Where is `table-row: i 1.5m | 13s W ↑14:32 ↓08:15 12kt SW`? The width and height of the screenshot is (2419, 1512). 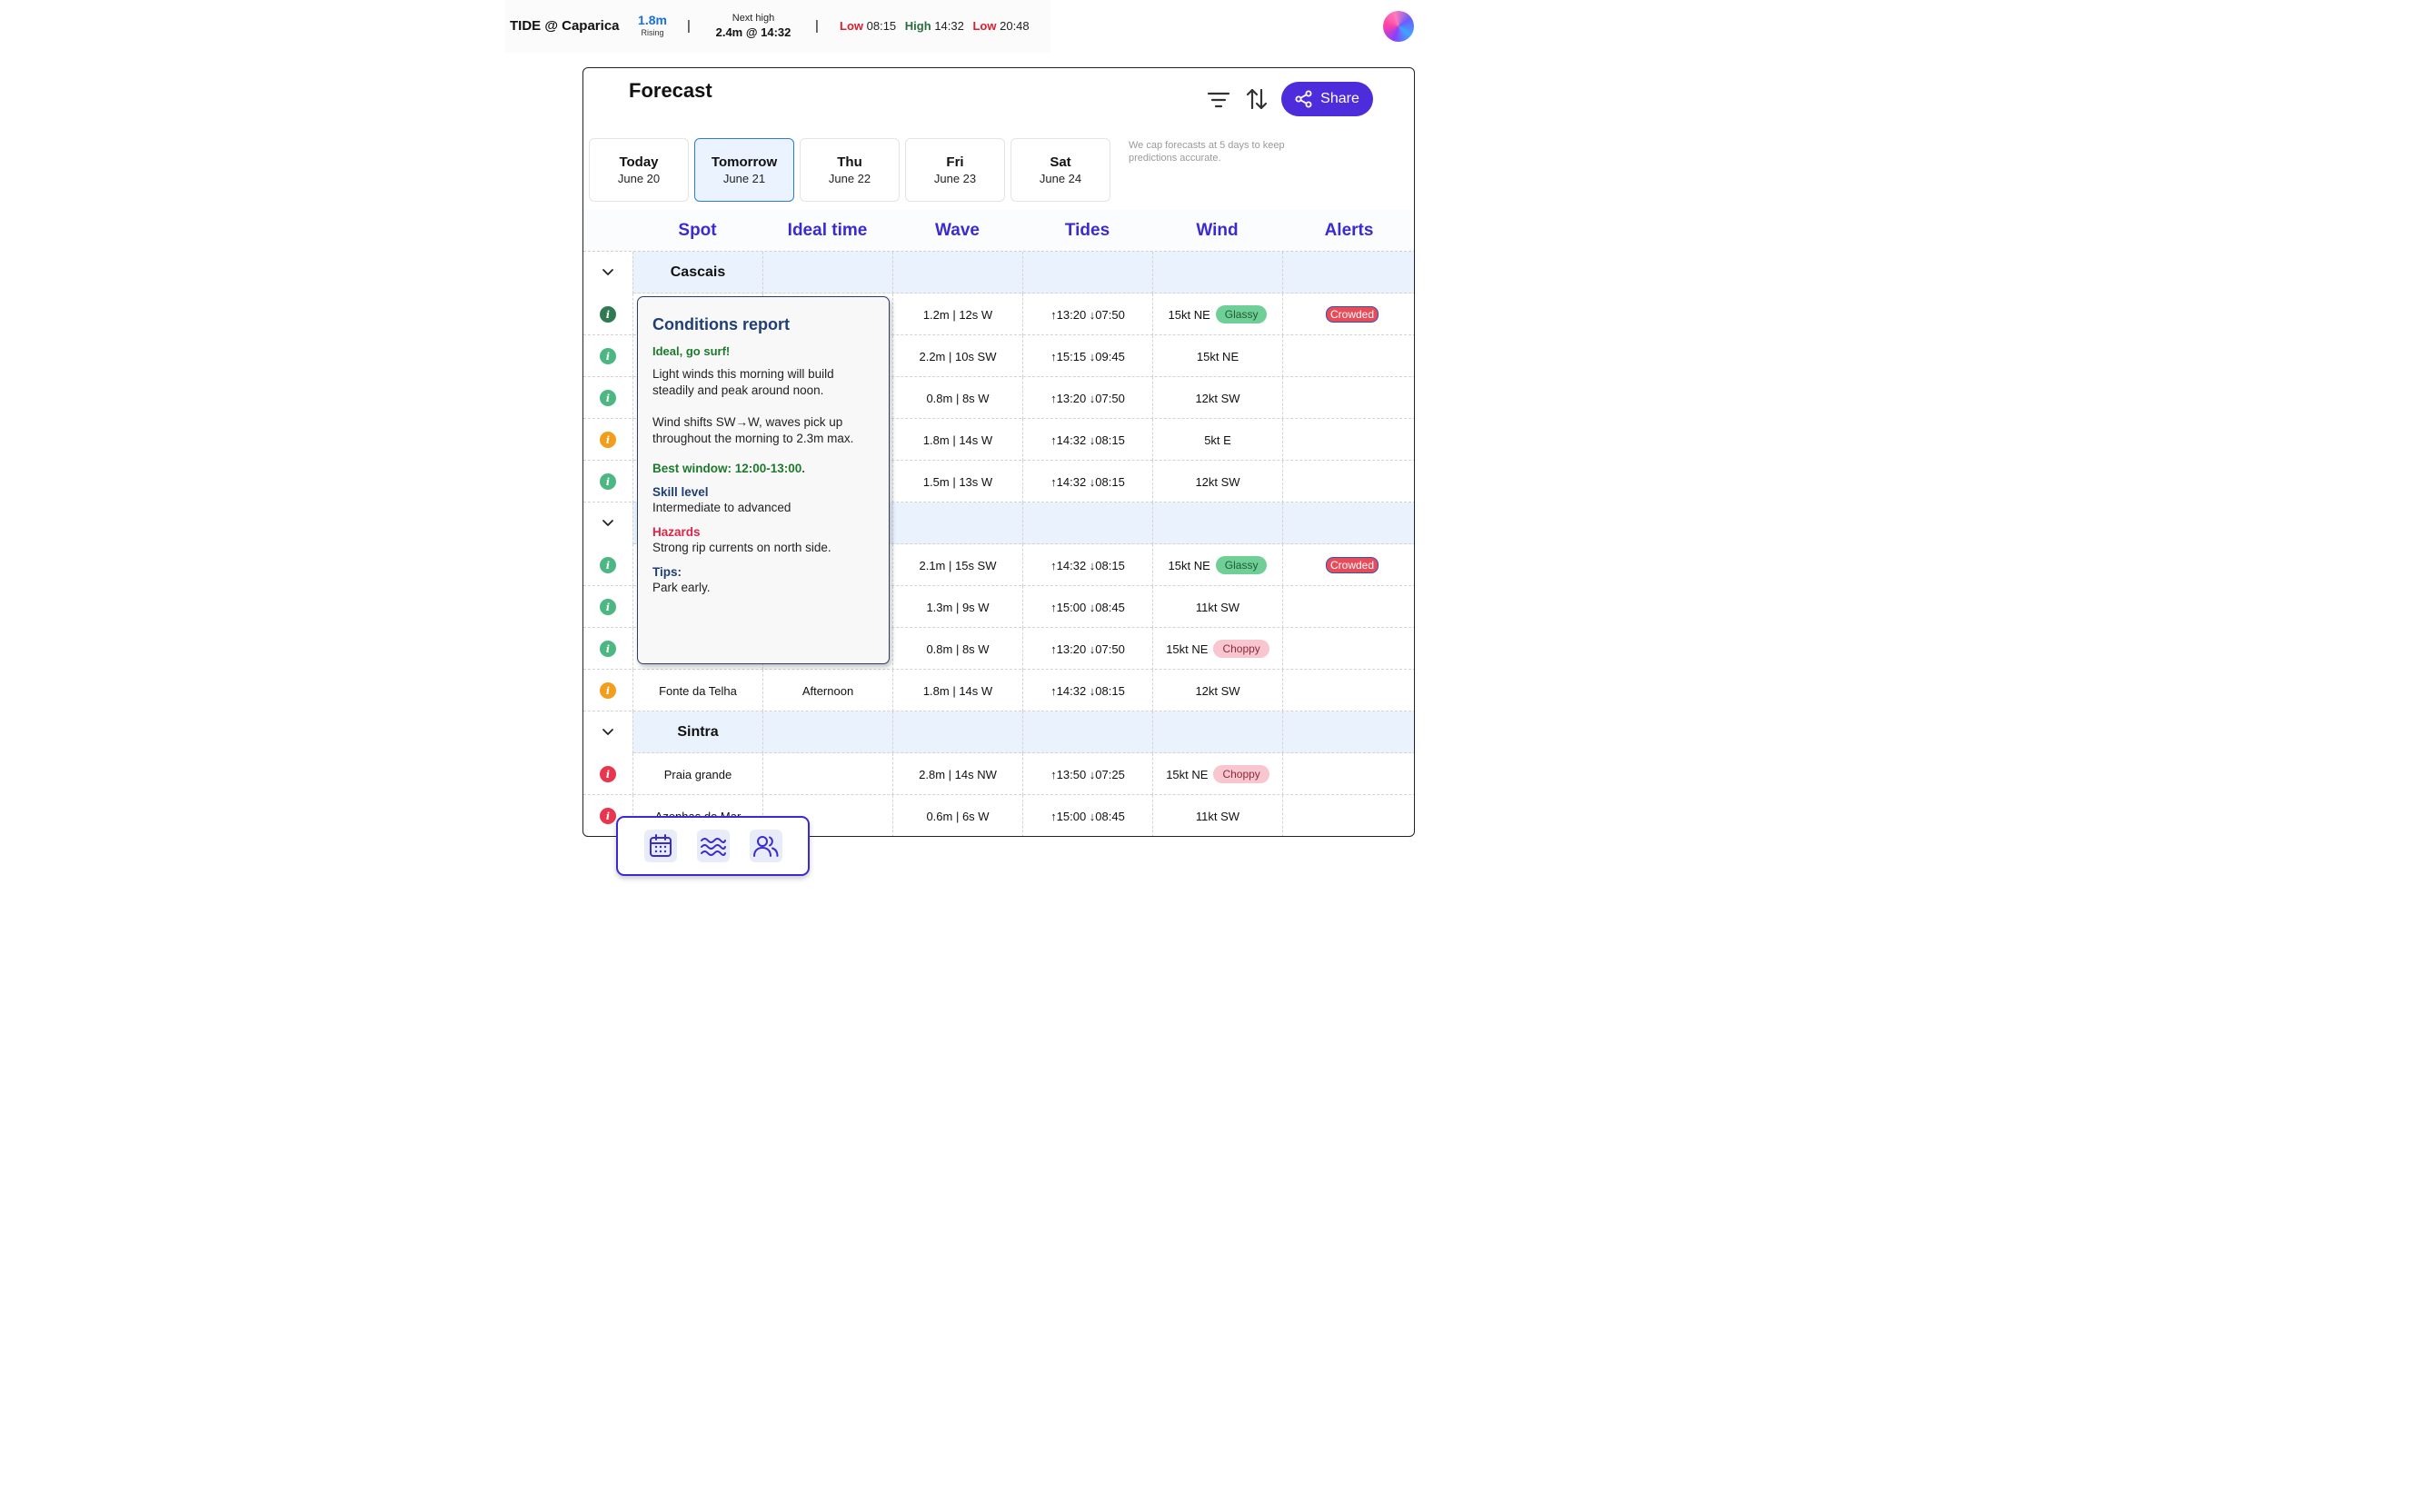
table-row: i 1.5m | 13s W ↑14:32 ↓08:15 12kt SW is located at coordinates (998, 481).